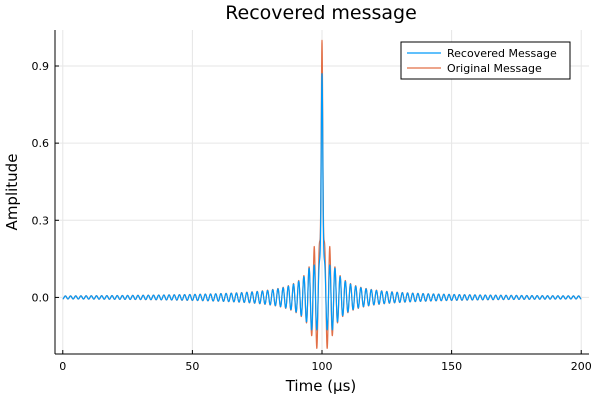 Image resolution: width=600 pixels, height=400 pixels. Describe the element at coordinates (322, 366) in the screenshot. I see `x-tick-label: 100` at that location.